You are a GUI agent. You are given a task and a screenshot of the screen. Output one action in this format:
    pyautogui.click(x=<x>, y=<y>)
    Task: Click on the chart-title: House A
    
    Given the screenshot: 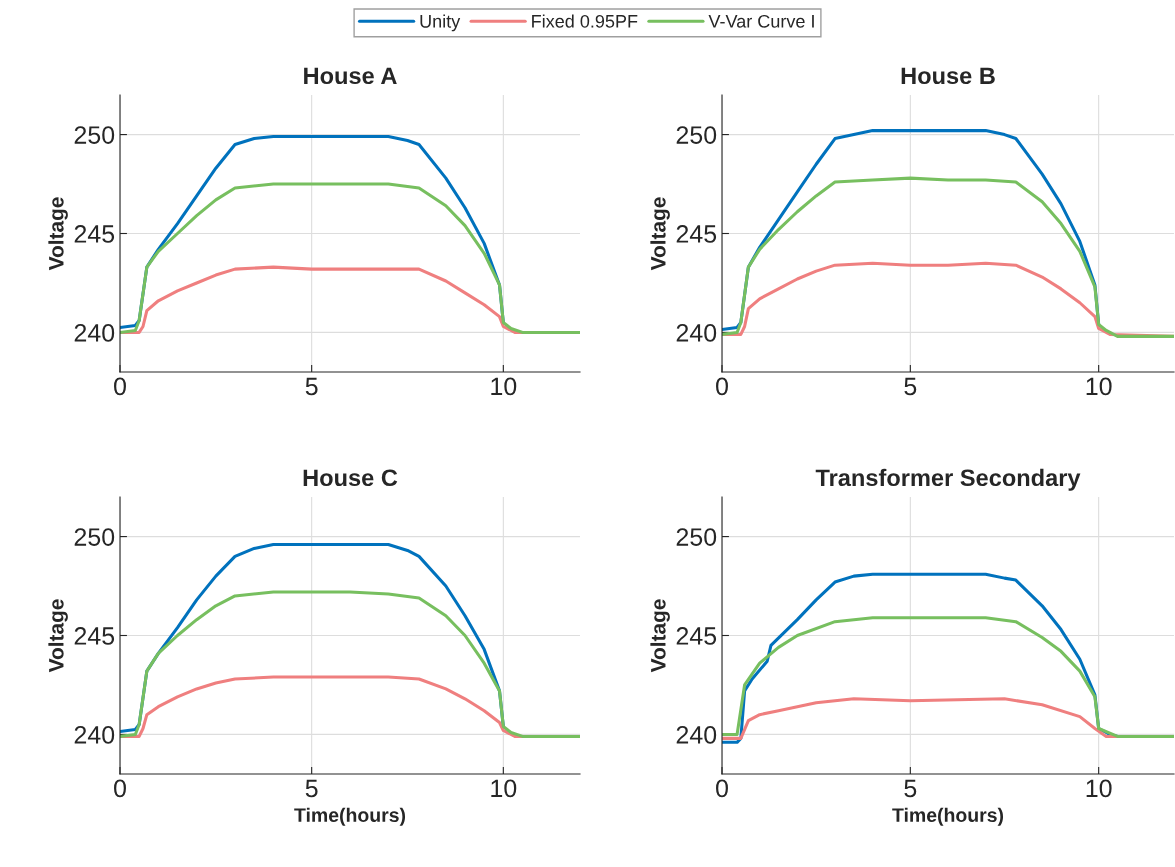 What is the action you would take?
    pyautogui.click(x=350, y=76)
    